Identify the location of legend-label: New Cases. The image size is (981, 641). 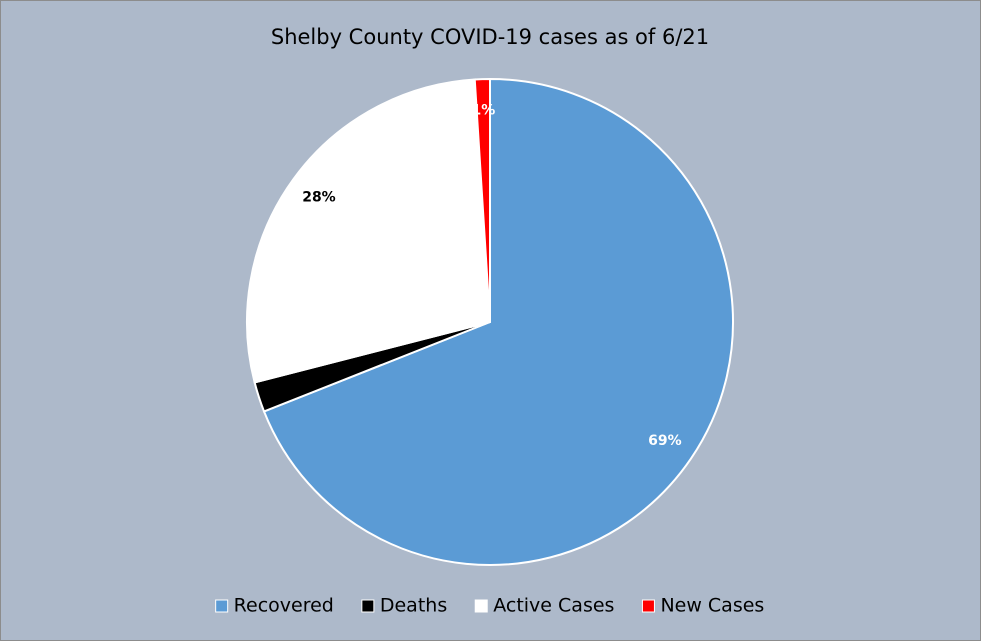
(712, 606).